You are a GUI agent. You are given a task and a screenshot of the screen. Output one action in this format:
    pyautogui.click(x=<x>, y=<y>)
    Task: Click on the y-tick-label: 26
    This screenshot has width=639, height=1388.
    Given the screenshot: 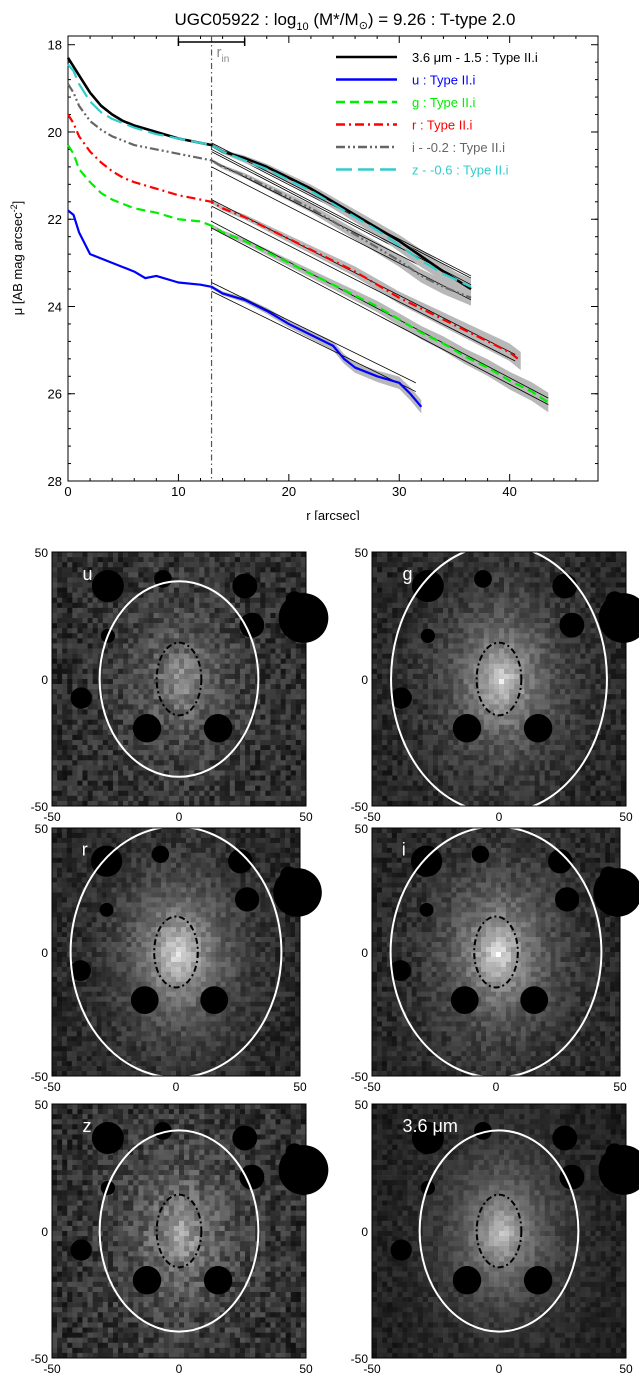 What is the action you would take?
    pyautogui.click(x=55, y=394)
    